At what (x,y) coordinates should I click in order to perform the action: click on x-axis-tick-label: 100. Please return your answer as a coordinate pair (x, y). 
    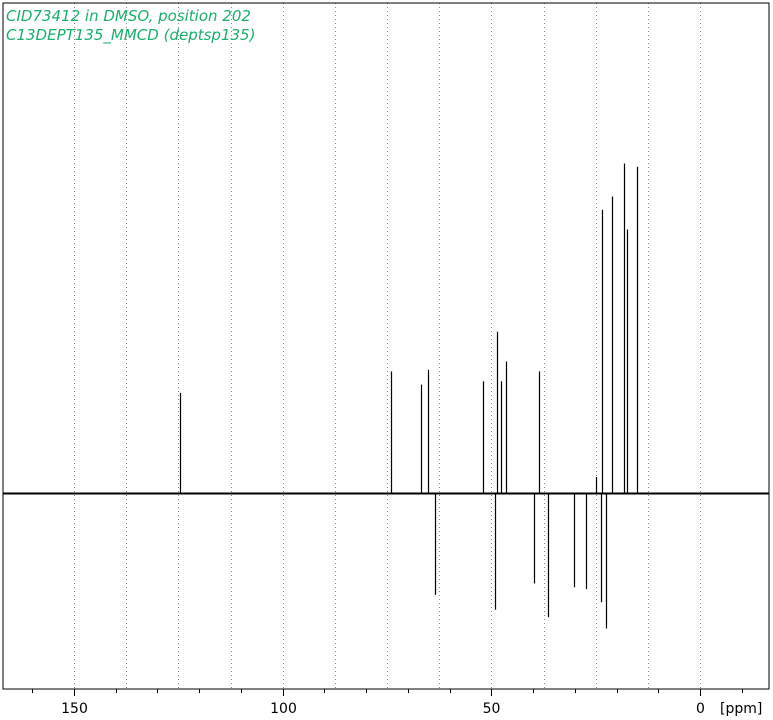
    Looking at the image, I should click on (283, 709).